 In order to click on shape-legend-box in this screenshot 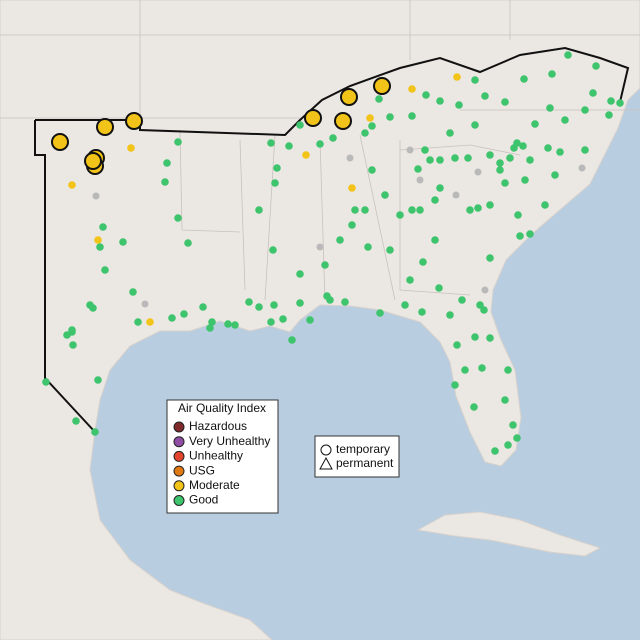, I will do `click(357, 456)`.